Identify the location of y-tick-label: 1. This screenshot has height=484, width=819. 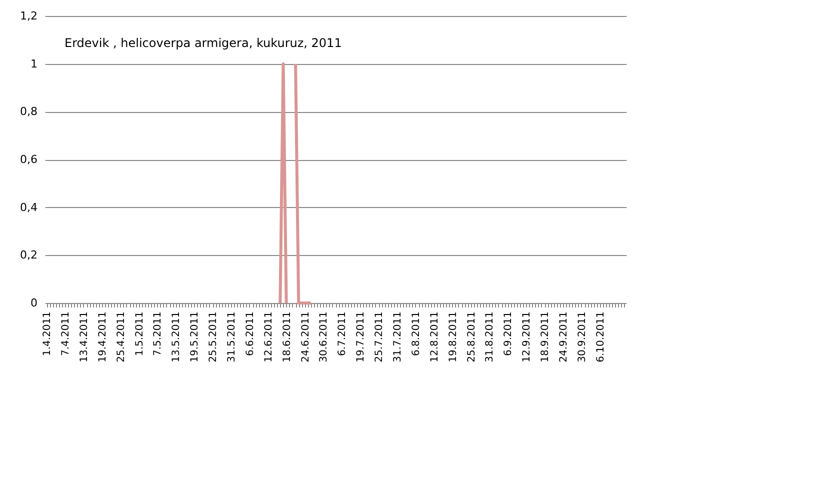
(34, 63).